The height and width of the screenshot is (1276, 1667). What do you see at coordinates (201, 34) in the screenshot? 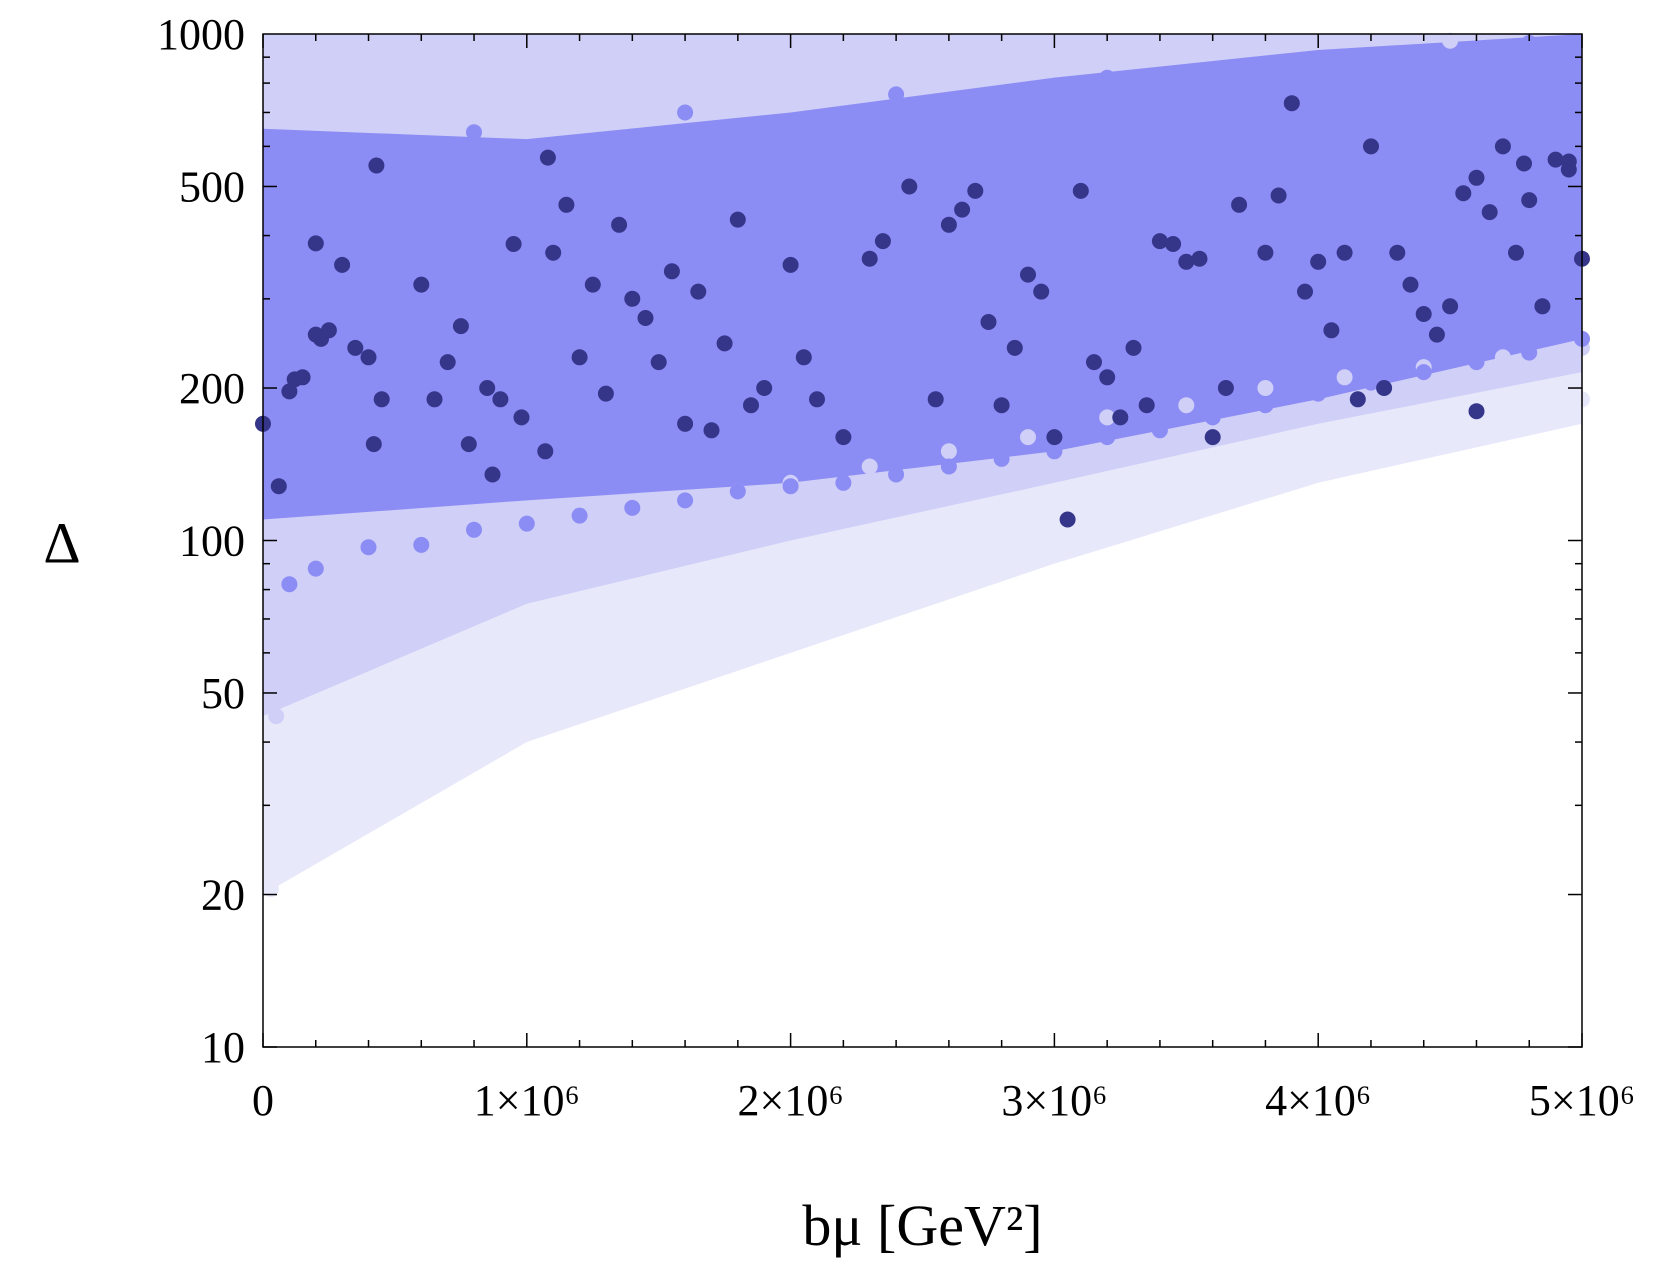
I see `y-tick-label: 1000` at bounding box center [201, 34].